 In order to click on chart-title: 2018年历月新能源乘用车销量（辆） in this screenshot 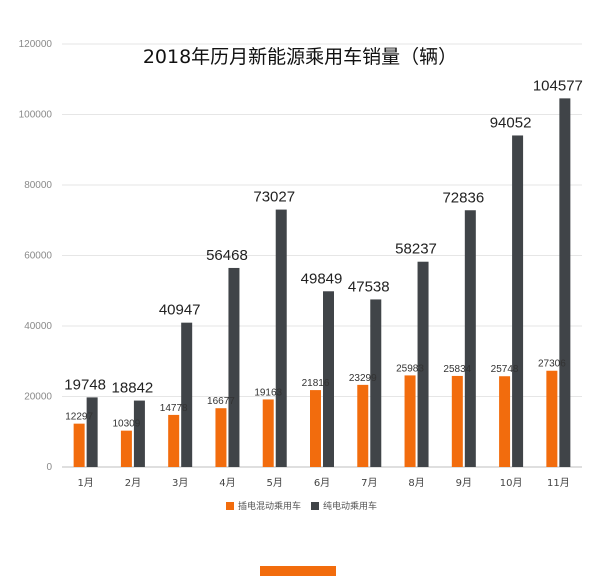, I will do `click(300, 57)`.